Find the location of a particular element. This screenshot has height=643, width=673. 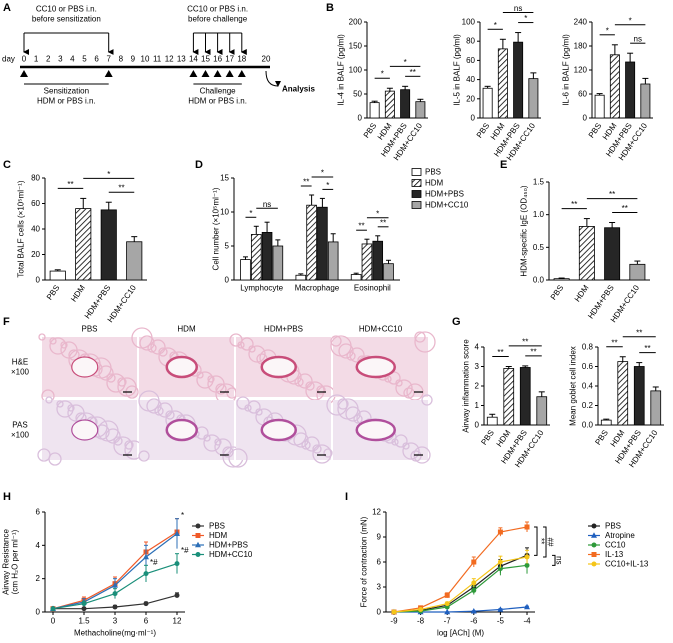

series-line is located at coordinates (460, 609).